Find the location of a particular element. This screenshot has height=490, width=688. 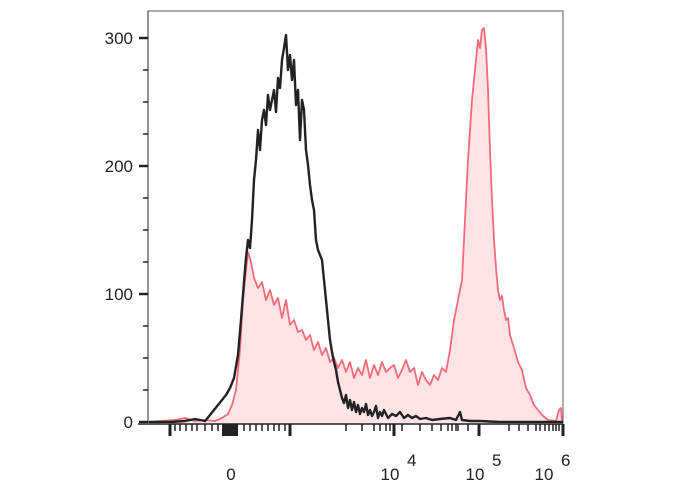

ytick-label: 200 is located at coordinates (119, 166).